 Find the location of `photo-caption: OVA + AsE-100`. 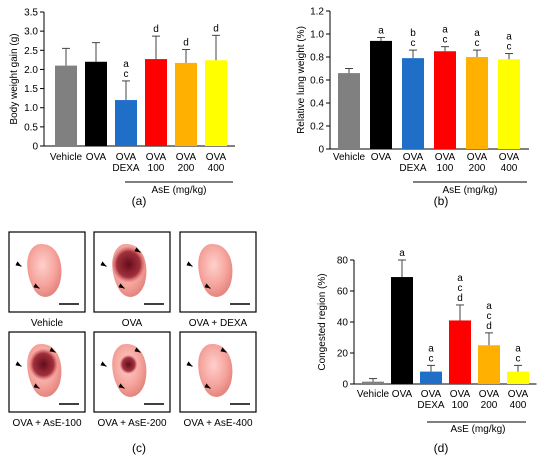

photo-caption: OVA + AsE-100 is located at coordinates (46, 423).